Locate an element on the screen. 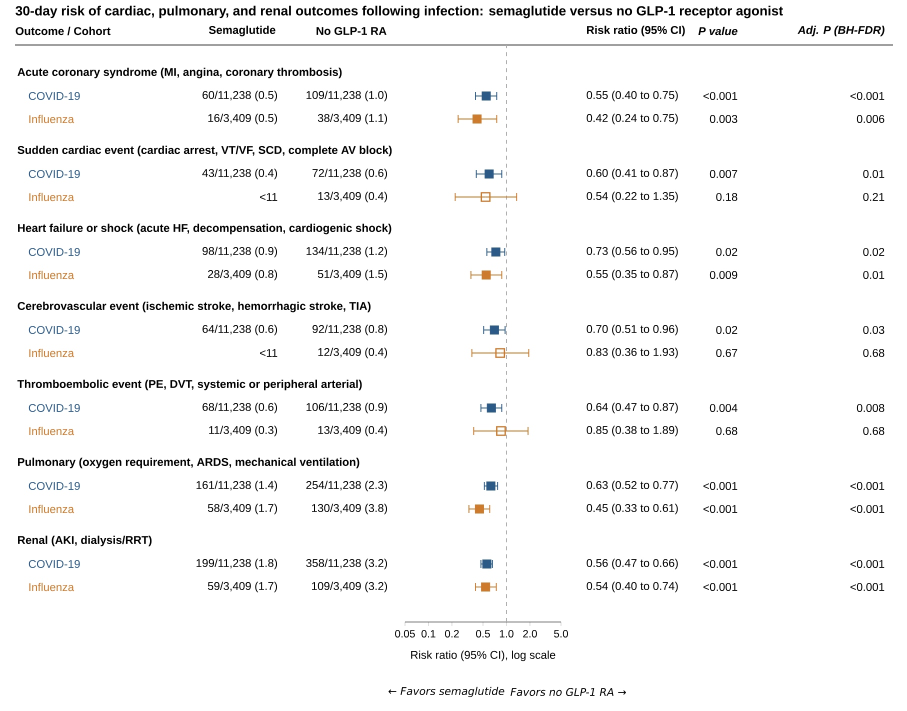 Image resolution: width=907 pixels, height=711 pixels. text: 0.54 (0.40 to 0.74) is located at coordinates (632, 587).